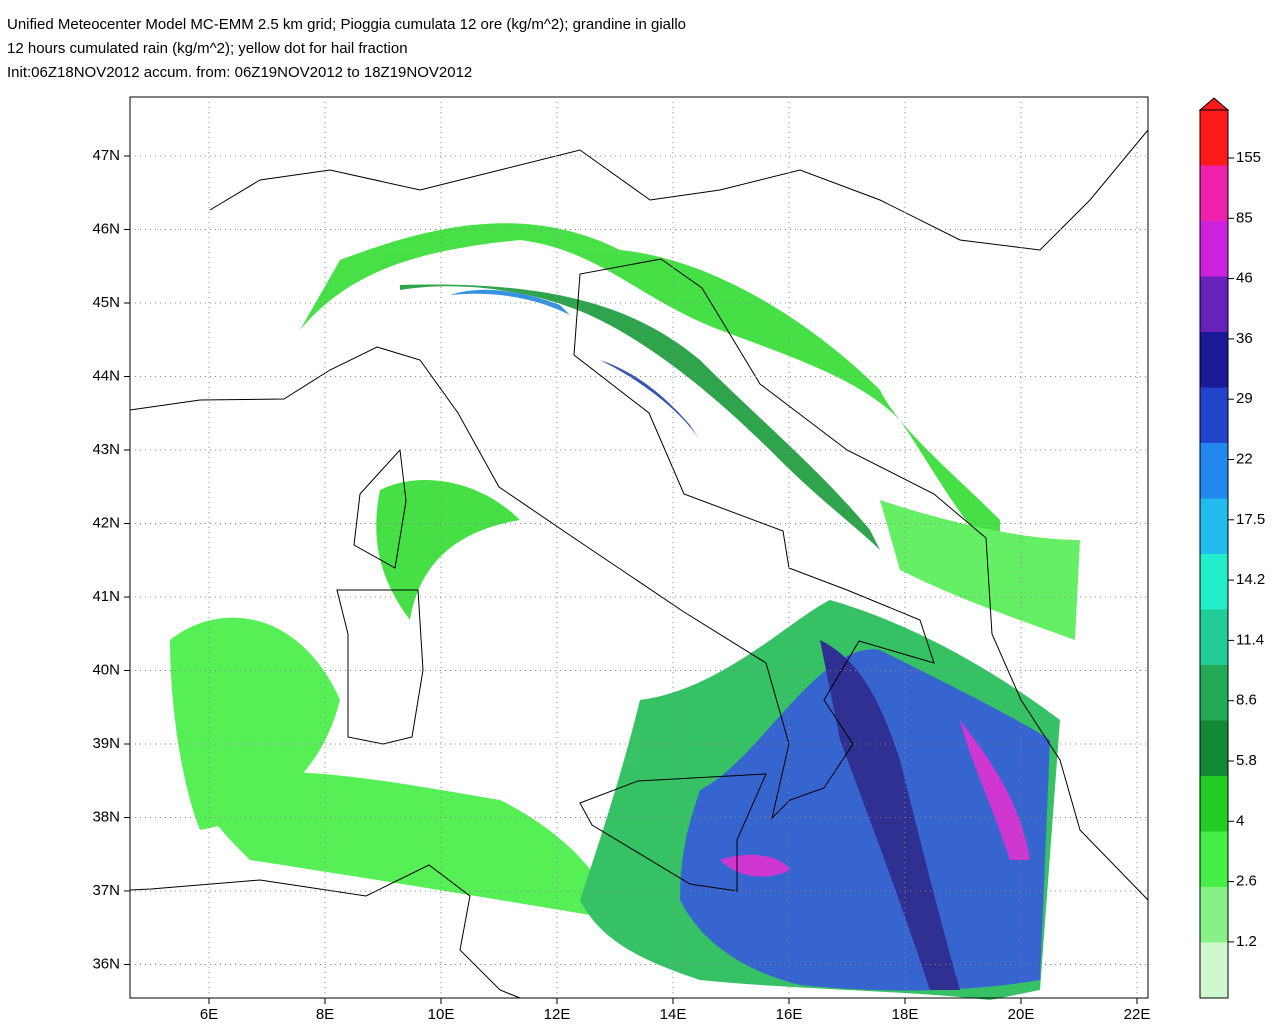 The width and height of the screenshot is (1280, 1024). Describe the element at coordinates (1250, 639) in the screenshot. I see `colorbar-label: 11.4` at that location.